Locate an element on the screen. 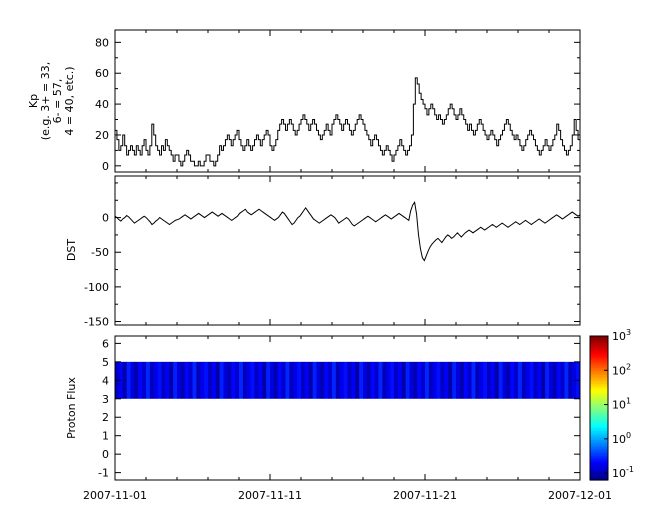  kp-index-line is located at coordinates (347, 122).